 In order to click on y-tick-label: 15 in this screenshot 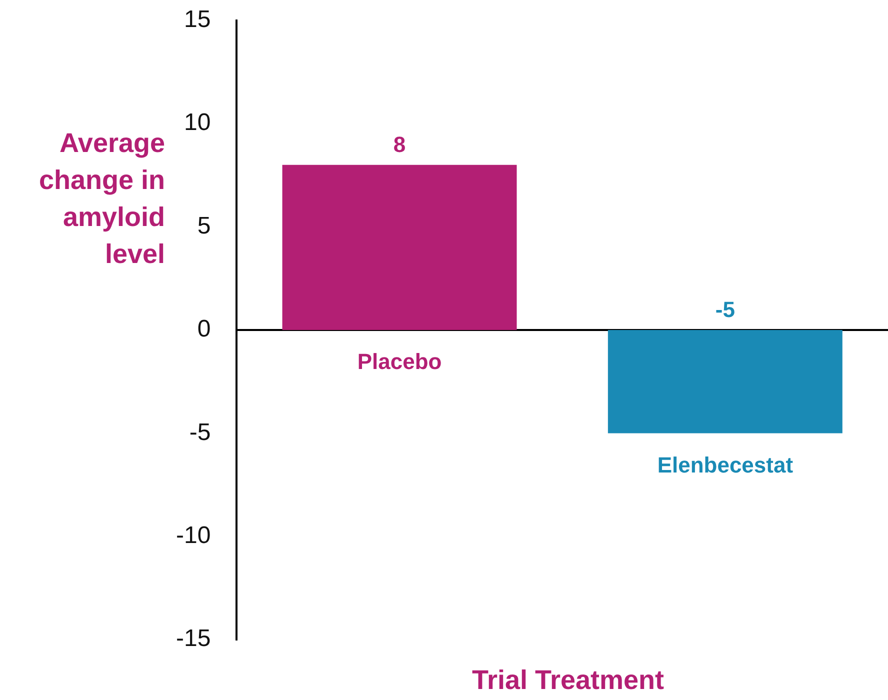, I will do `click(197, 20)`.